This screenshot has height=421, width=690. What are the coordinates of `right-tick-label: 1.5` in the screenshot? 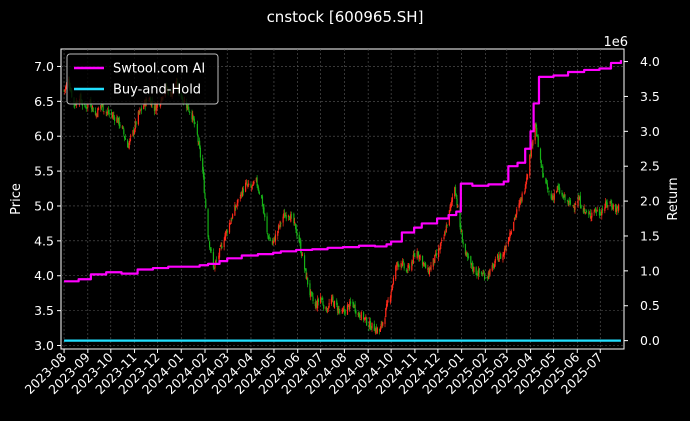 It's located at (650, 235).